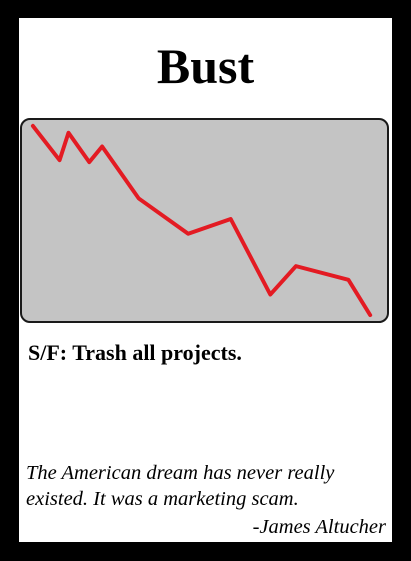  Describe the element at coordinates (180, 473) in the screenshot. I see `flavor-line: The American dream has never really` at that location.